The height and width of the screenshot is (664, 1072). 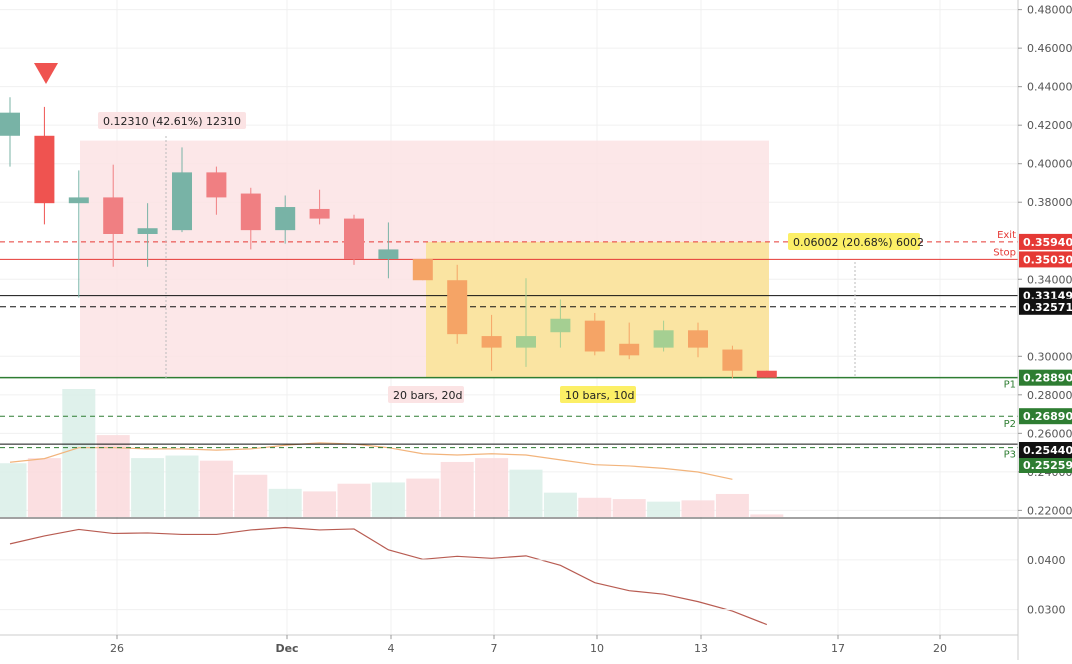 I want to click on price-label-current-bg, so click(x=1045, y=450).